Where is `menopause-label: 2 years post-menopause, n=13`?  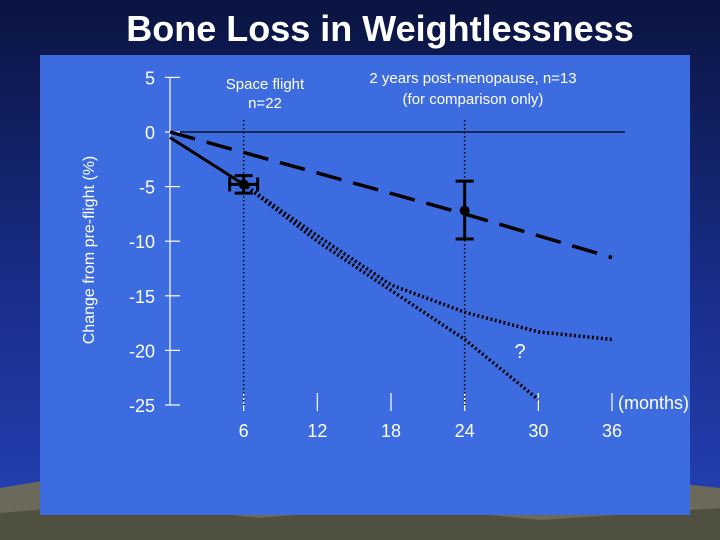 menopause-label: 2 years post-menopause, n=13 is located at coordinates (472, 78).